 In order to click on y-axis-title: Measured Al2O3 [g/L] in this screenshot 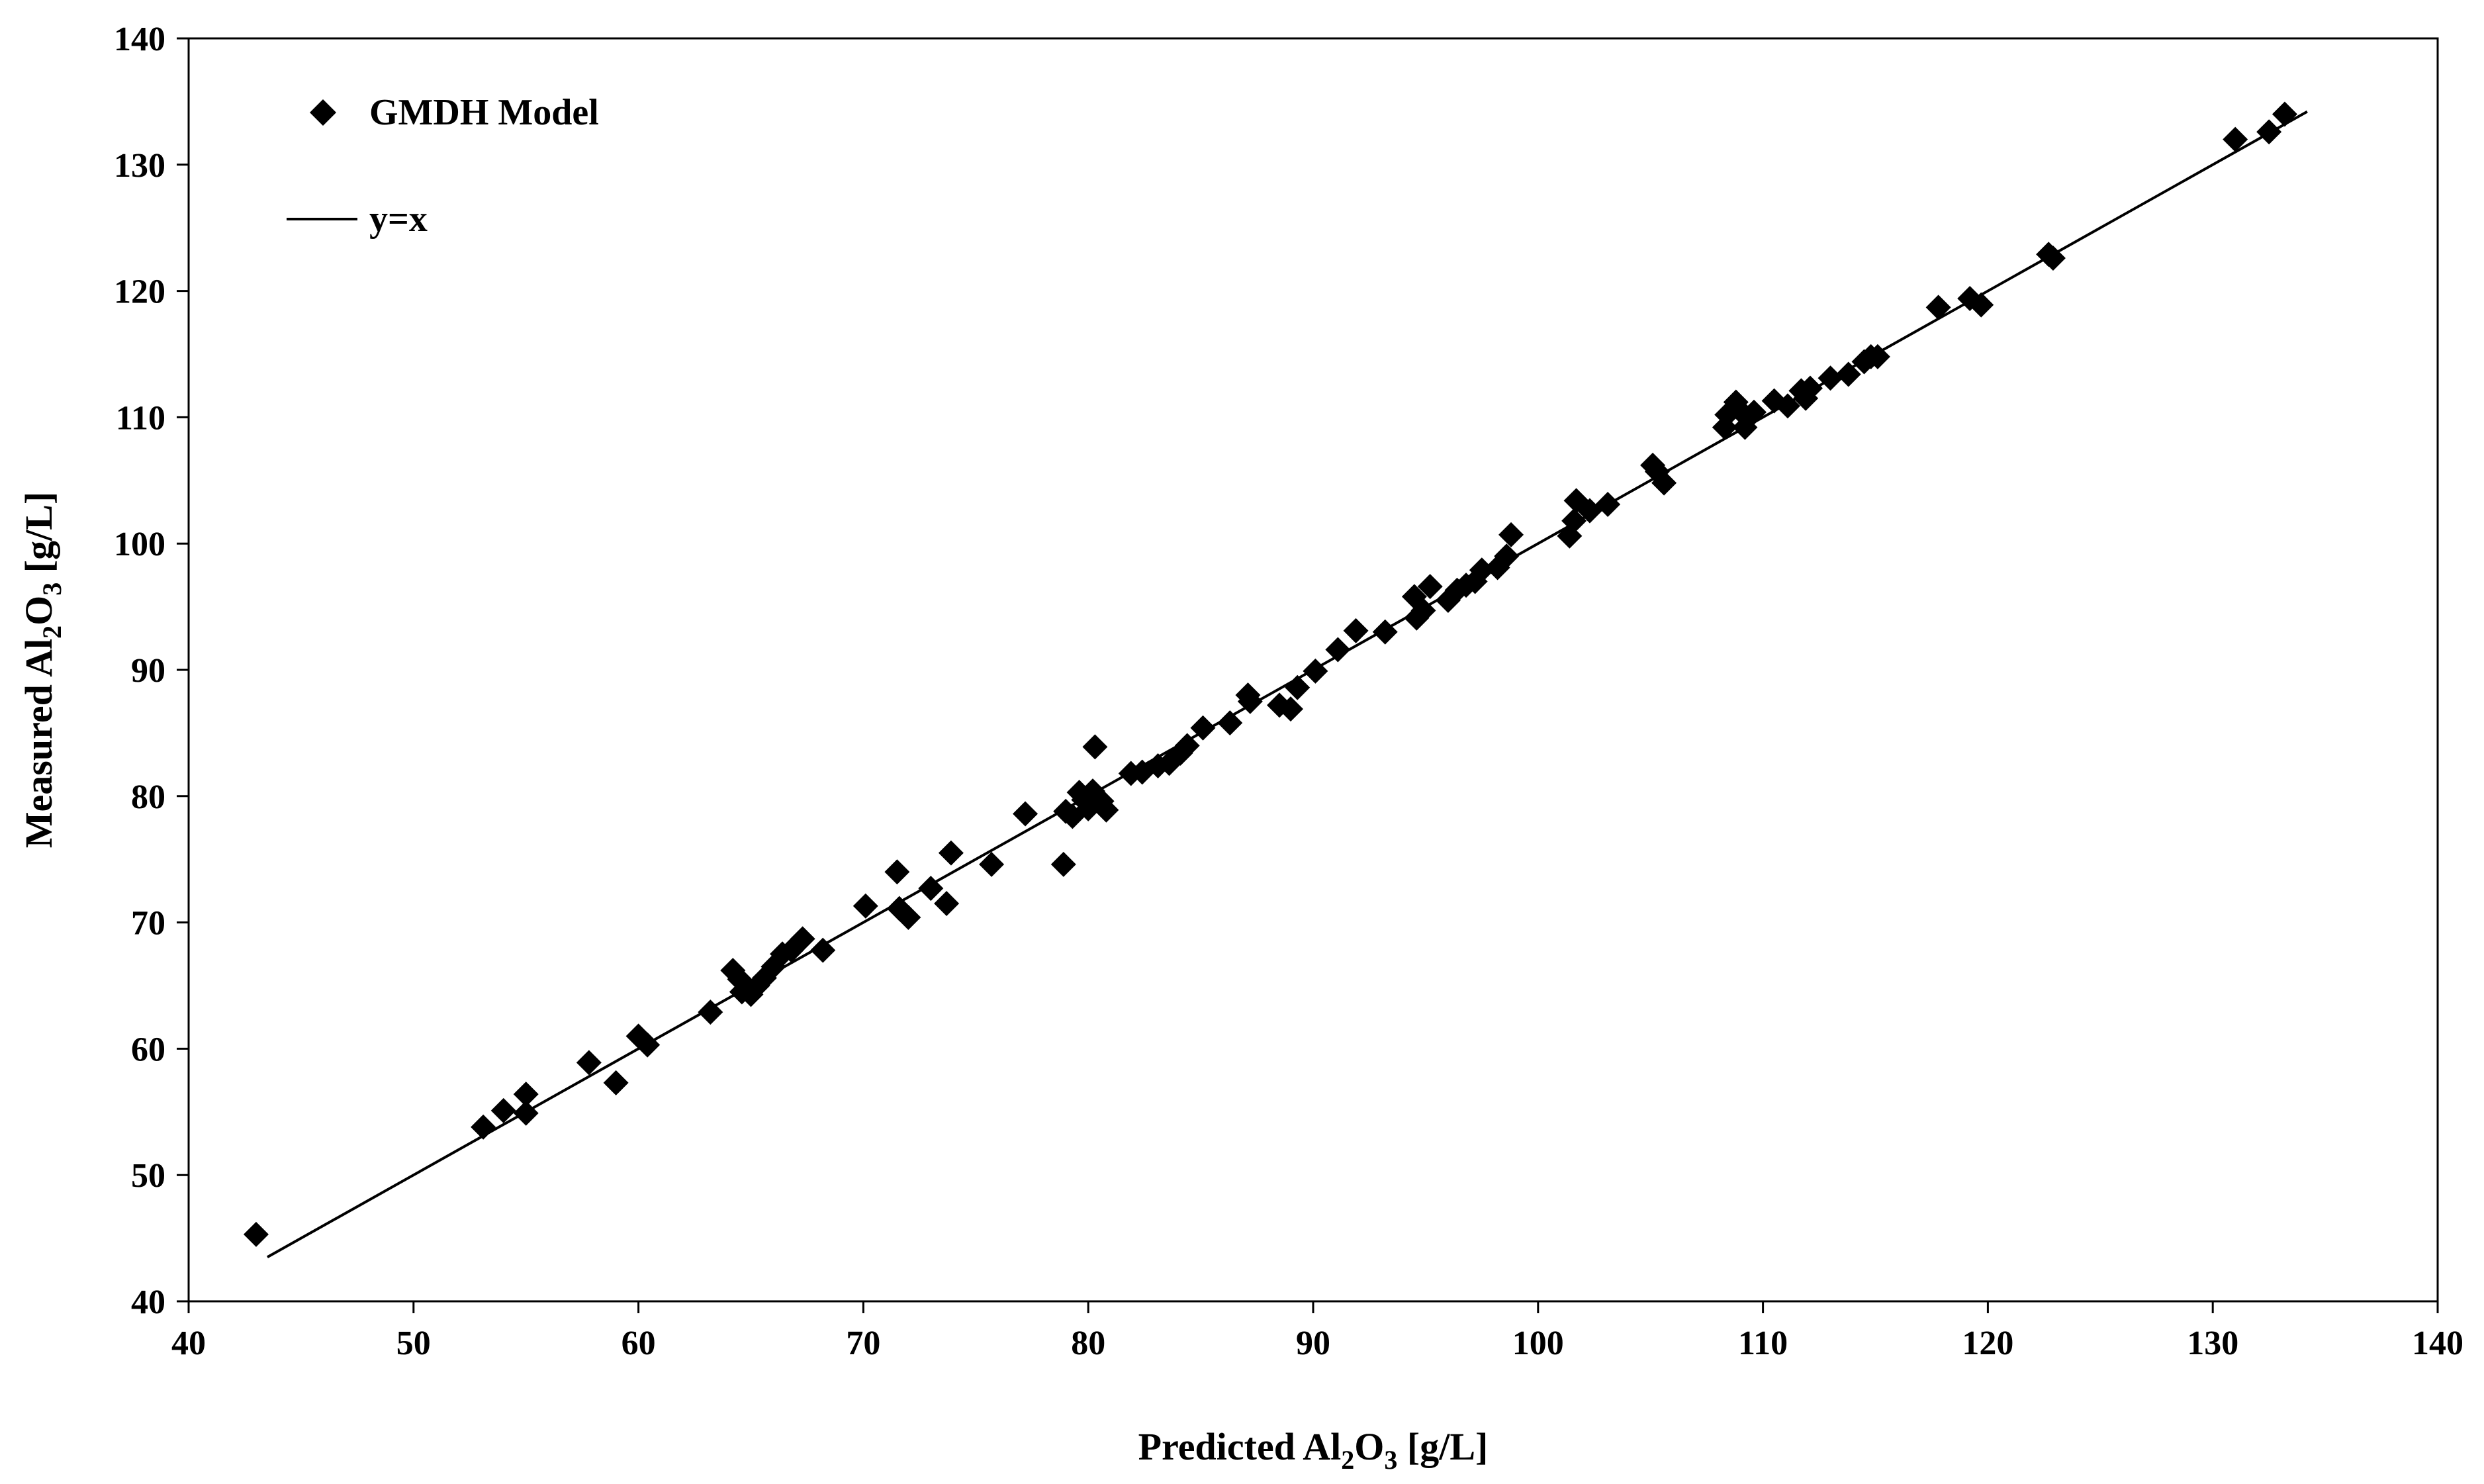, I will do `click(42, 670)`.